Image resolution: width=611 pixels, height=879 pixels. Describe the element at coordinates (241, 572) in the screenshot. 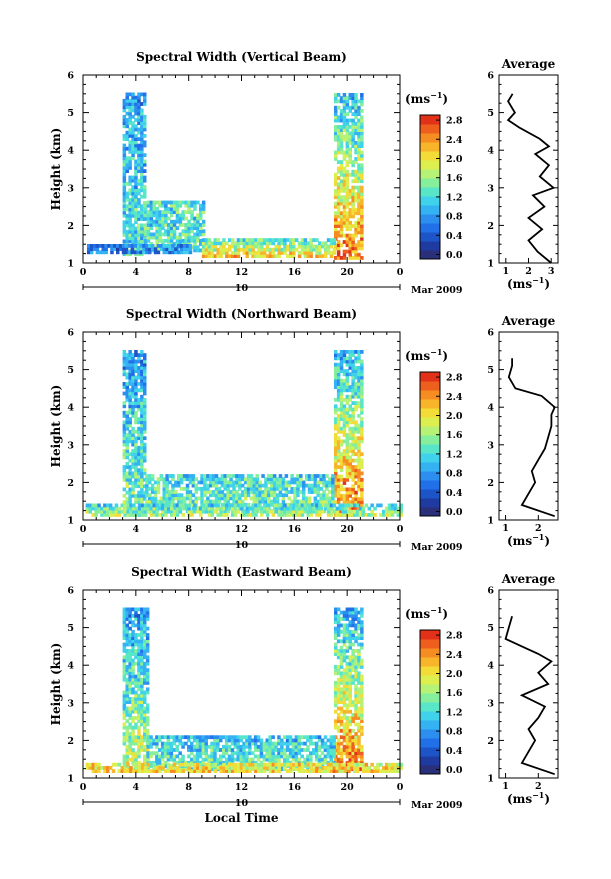

I see `panel-title: Spectral Width (Eastward Beam)` at that location.